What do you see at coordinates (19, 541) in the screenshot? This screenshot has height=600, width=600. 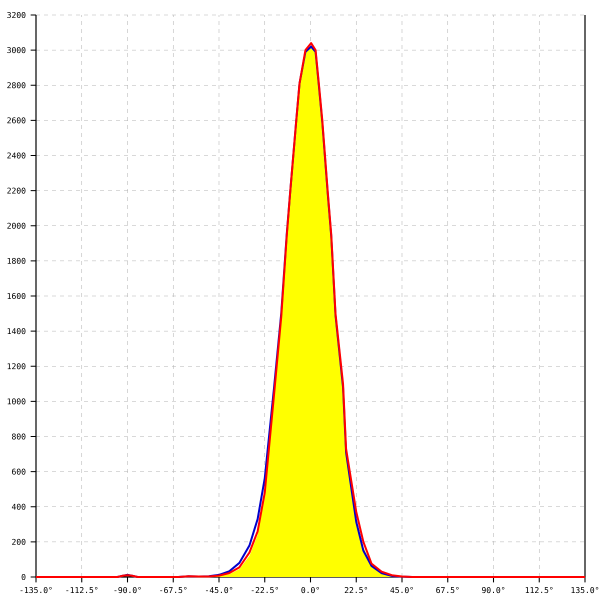 I see `y-tick-label: 200` at bounding box center [19, 541].